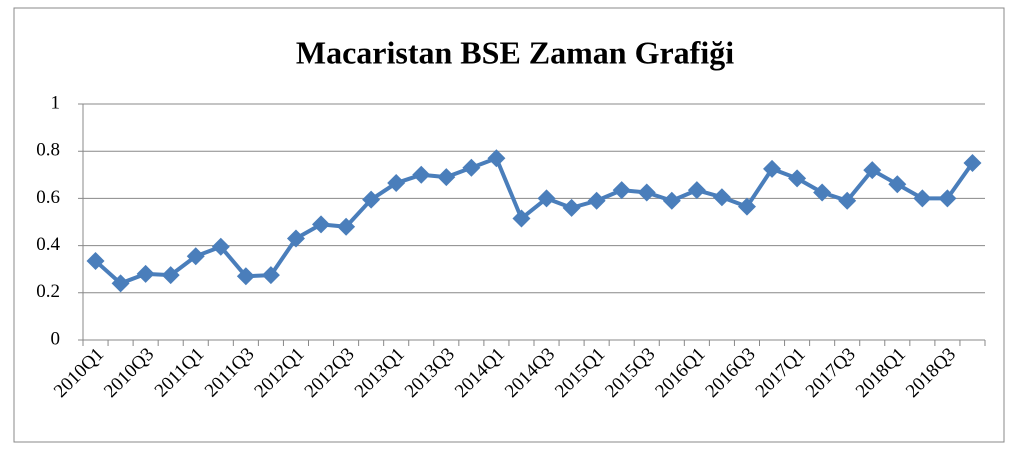 This screenshot has width=1011, height=450. I want to click on y-tick-label: 0.4, so click(48, 244).